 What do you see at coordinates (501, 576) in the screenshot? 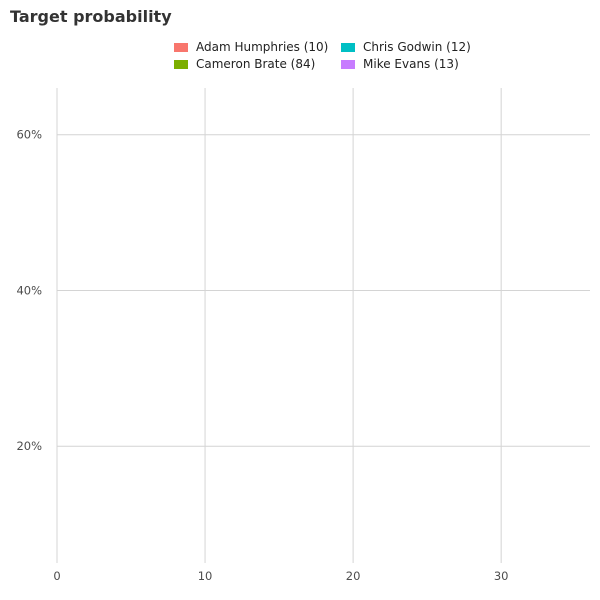
I see `x-tick-label: 30` at bounding box center [501, 576].